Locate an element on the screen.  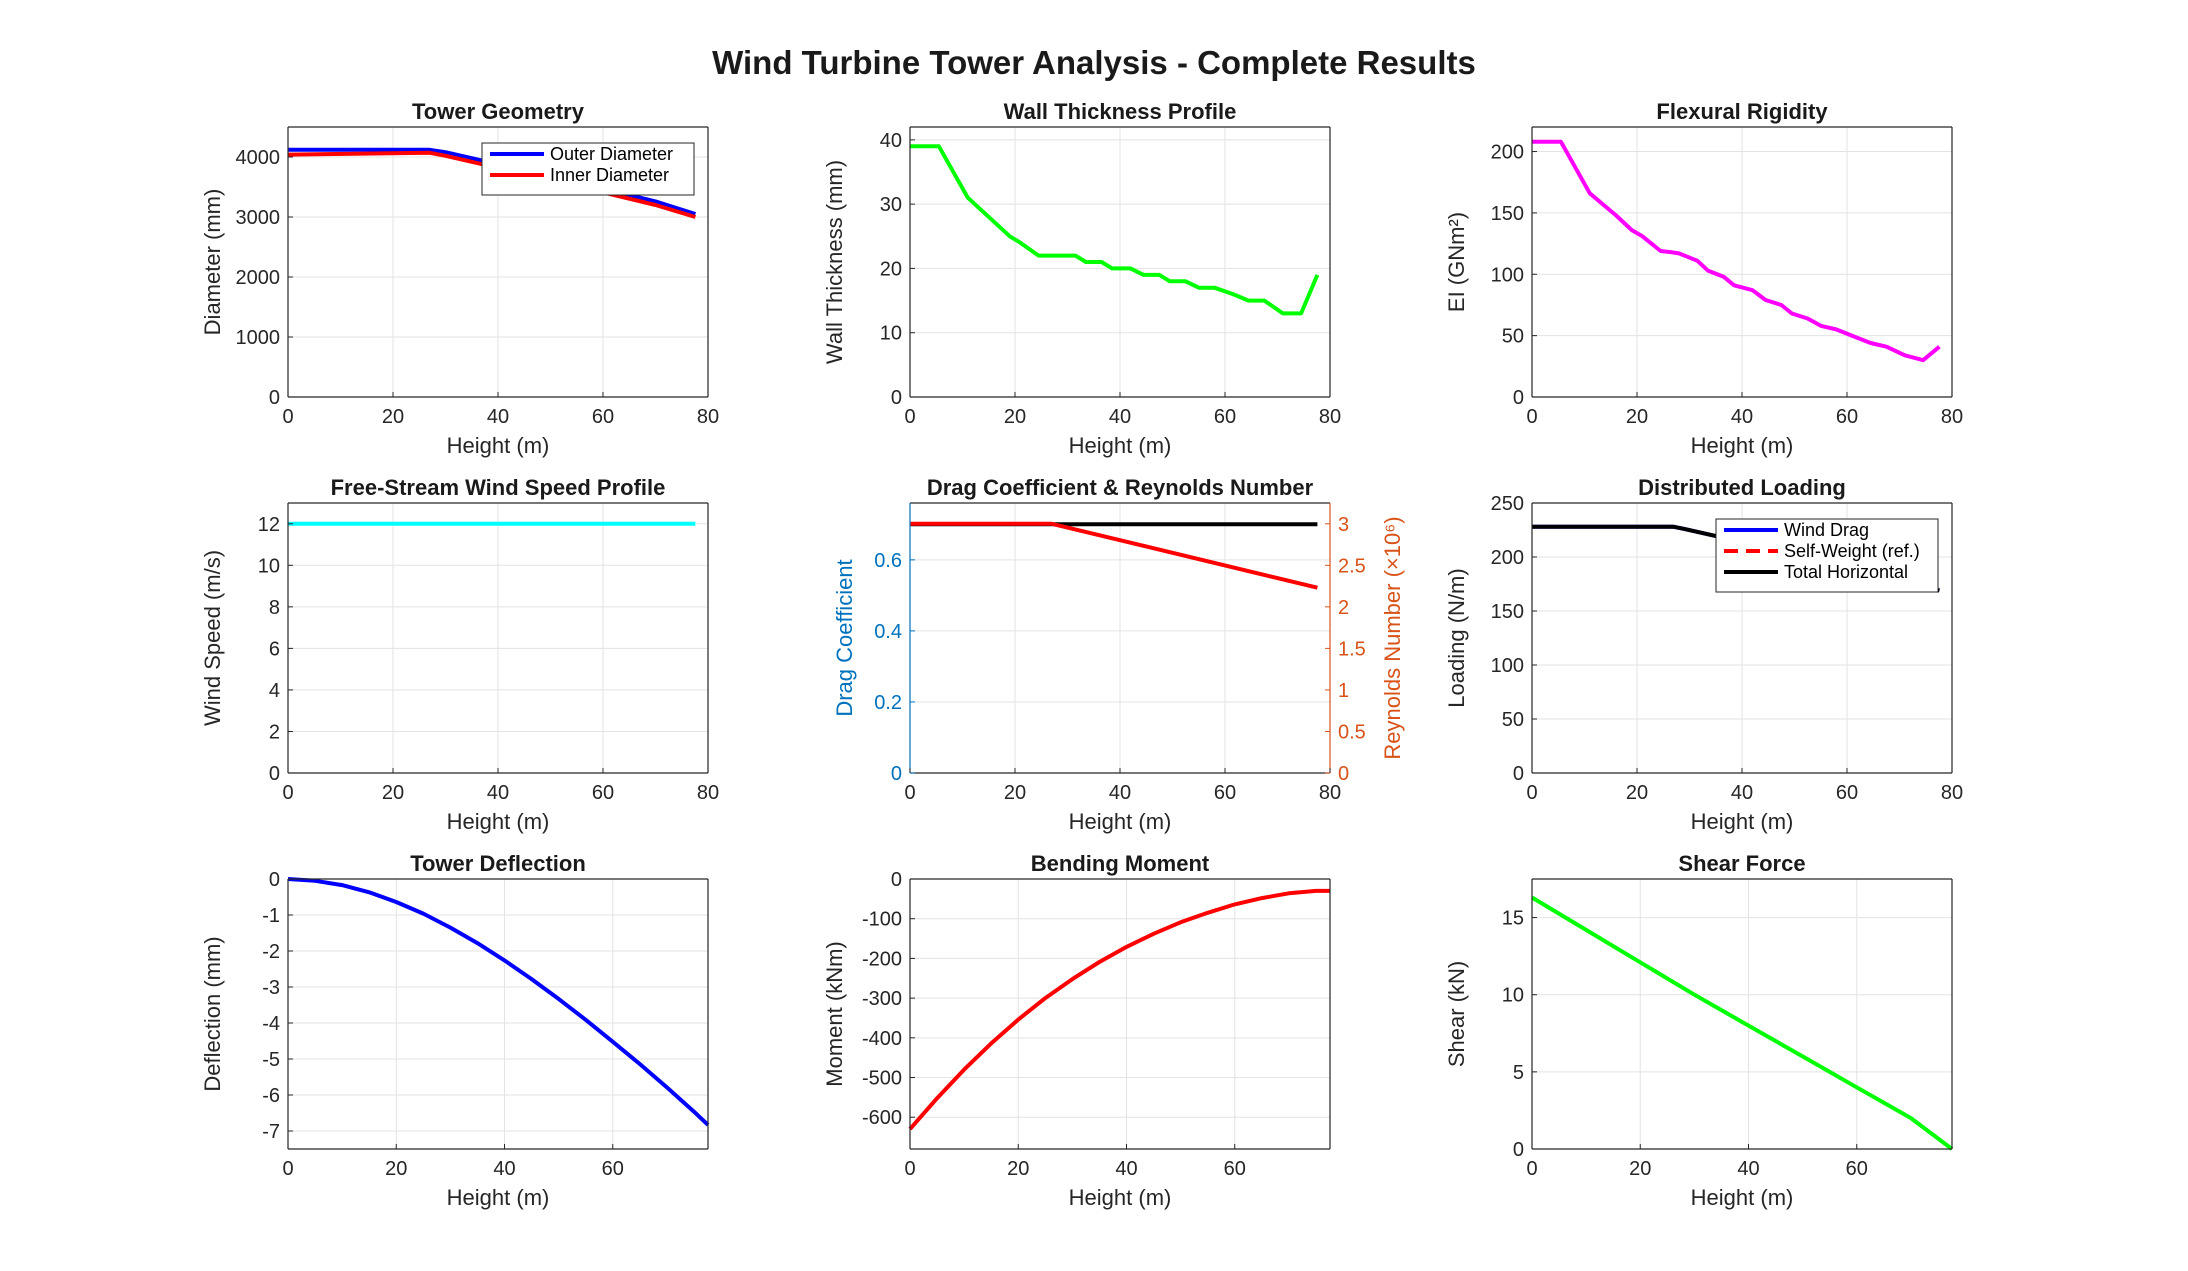
plot-title: Drag Coefficient & Reynolds Number is located at coordinates (1120, 487).